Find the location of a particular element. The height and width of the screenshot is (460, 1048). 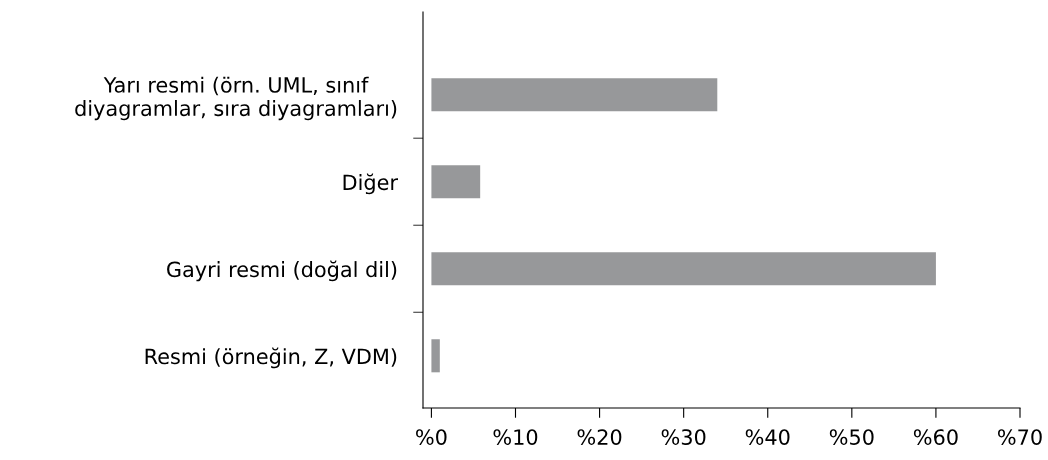

x-tick-label: %40 is located at coordinates (767, 437).